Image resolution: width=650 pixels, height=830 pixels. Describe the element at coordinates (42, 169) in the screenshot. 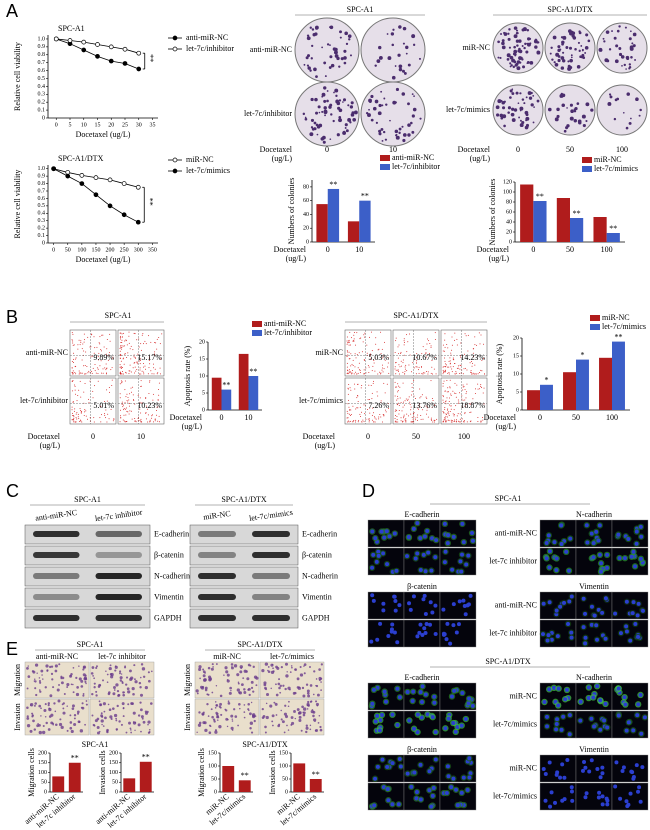

I see `y-tick-label: 1.0` at that location.